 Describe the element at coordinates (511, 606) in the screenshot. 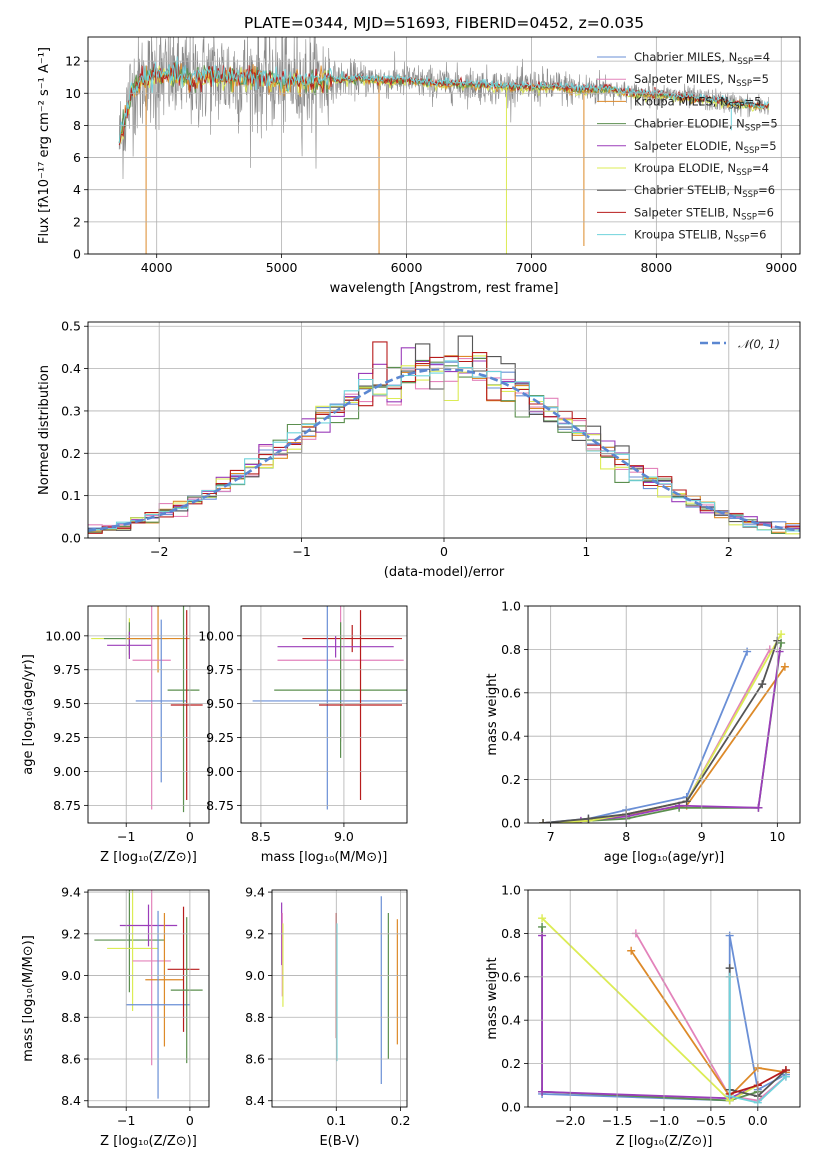

I see `y-tick-label: 1.0` at that location.